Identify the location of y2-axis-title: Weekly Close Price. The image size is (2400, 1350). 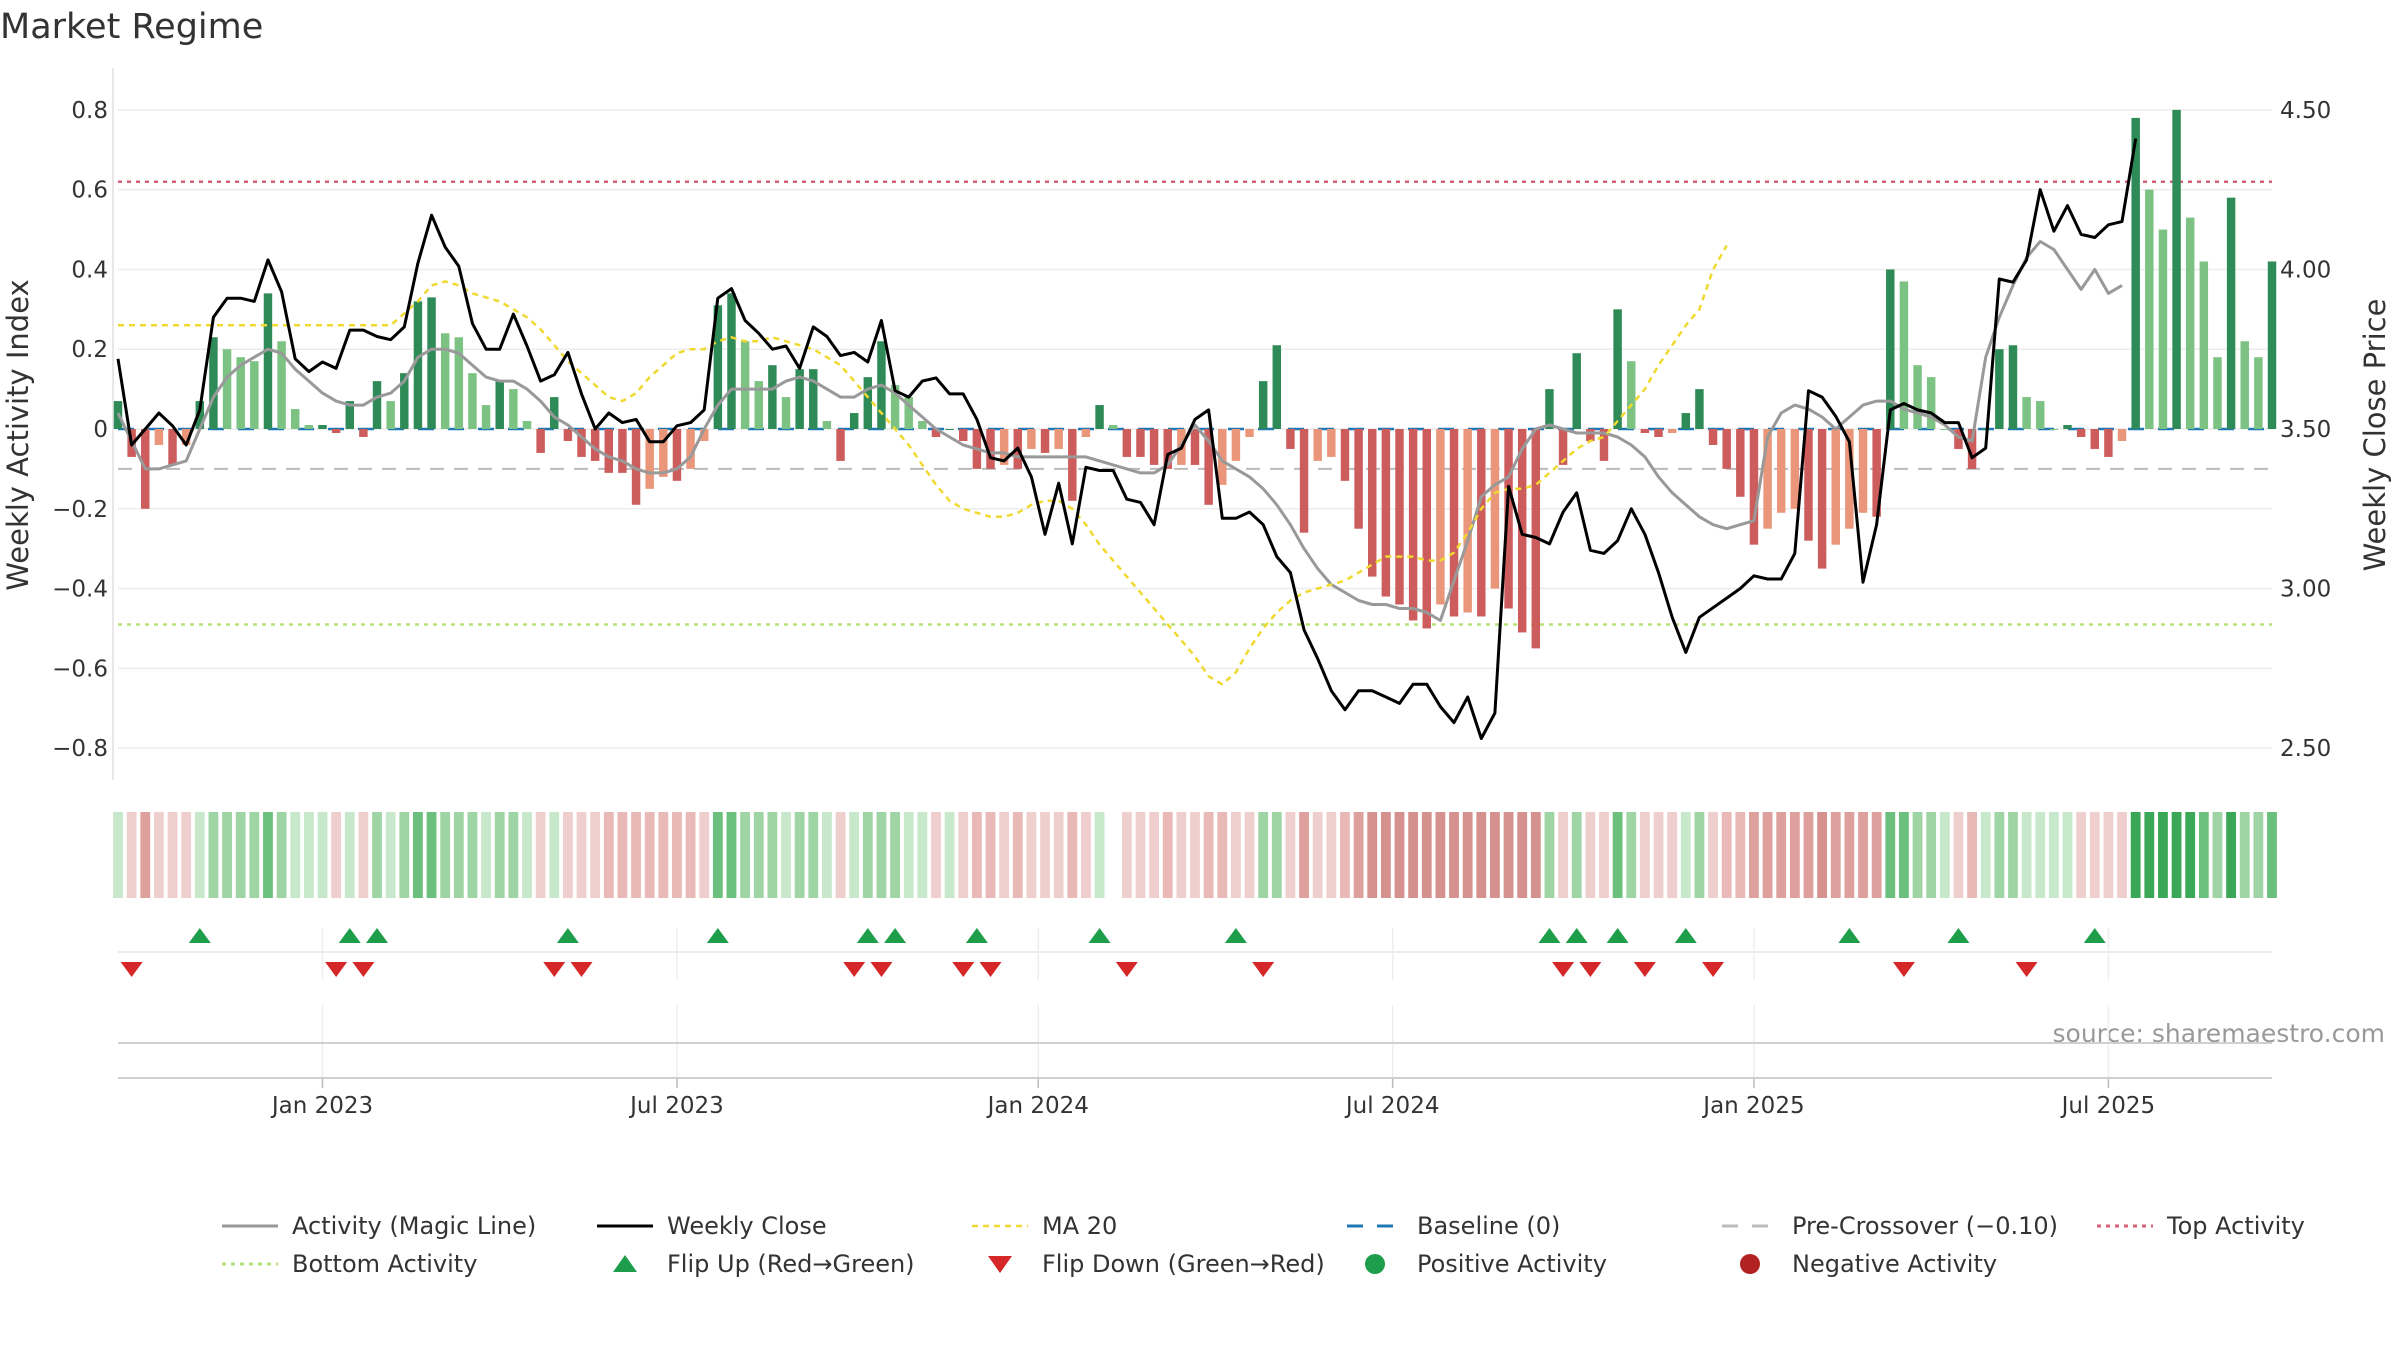
(2375, 435).